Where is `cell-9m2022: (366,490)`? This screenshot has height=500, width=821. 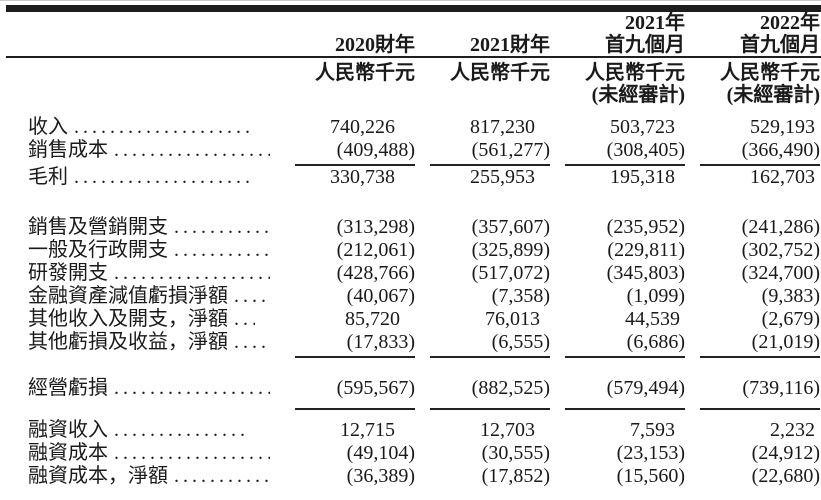
cell-9m2022: (366,490) is located at coordinates (760, 152).